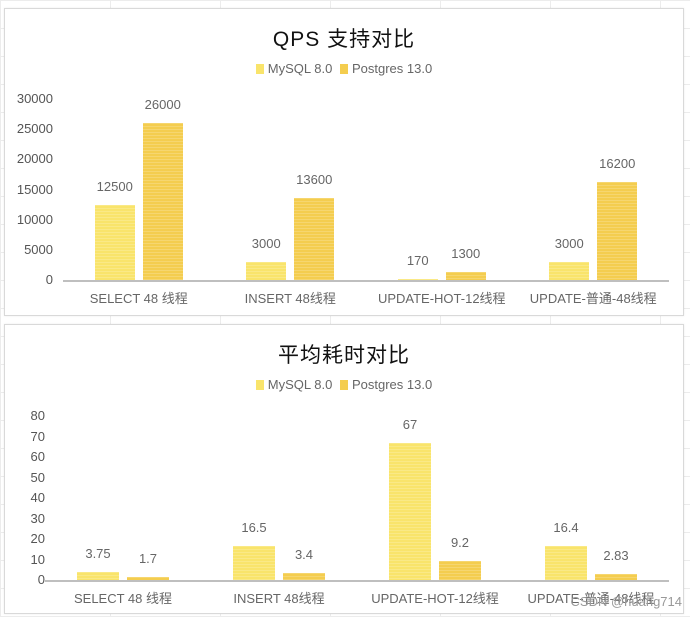  I want to click on y-tick-label: 30, so click(37, 518).